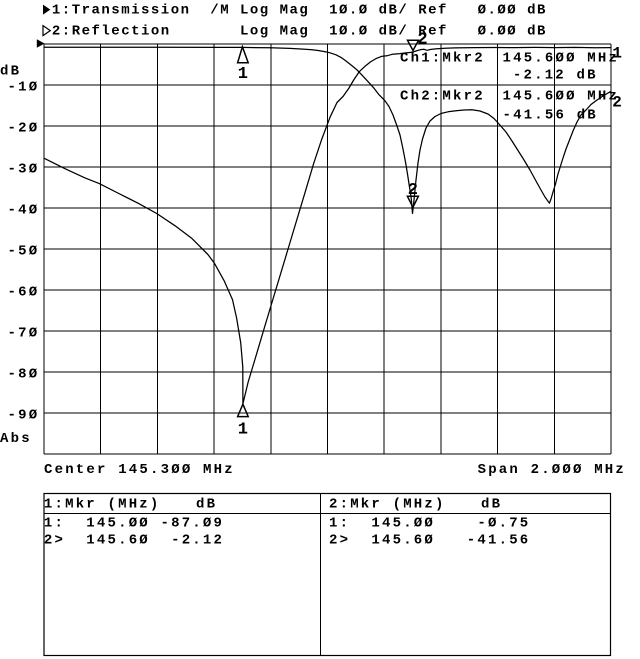 The image size is (640, 659). Describe the element at coordinates (552, 470) in the screenshot. I see `svg-text: Span 2.ØØØ MHz` at that location.